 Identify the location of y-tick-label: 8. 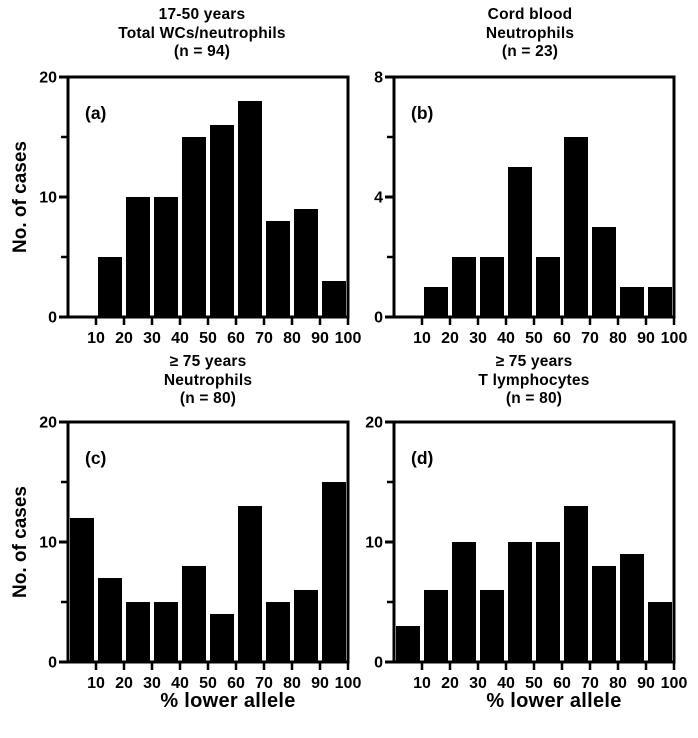
(378, 78).